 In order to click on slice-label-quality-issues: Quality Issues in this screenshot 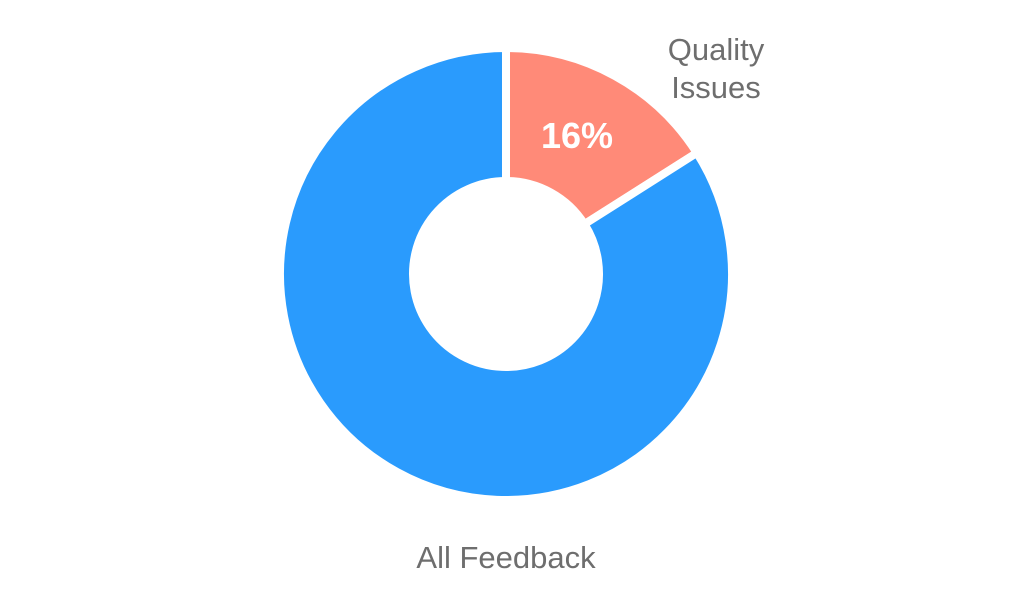, I will do `click(716, 68)`.